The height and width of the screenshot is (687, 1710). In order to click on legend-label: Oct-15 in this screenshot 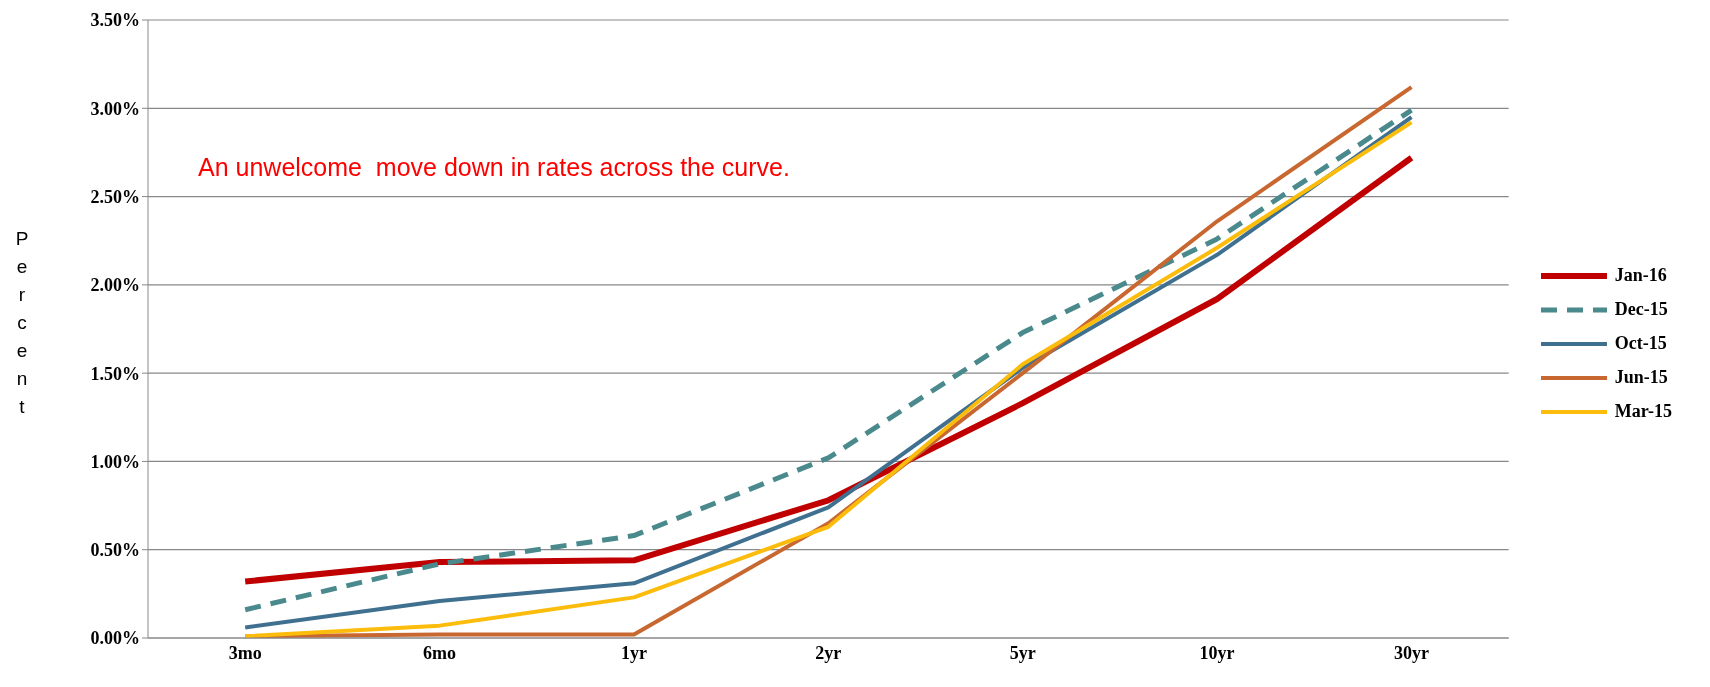, I will do `click(1640, 343)`.